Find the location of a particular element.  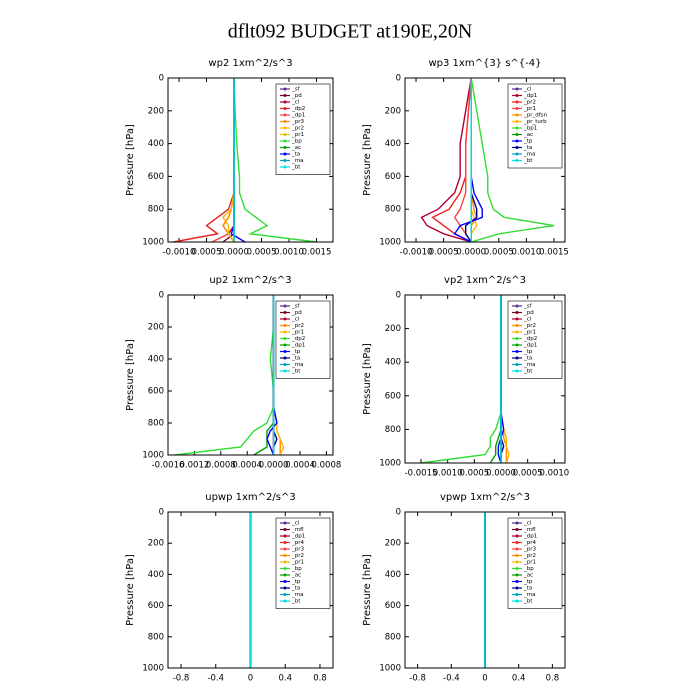

panel-title: wp3 1xm^{3} s^{-4} is located at coordinates (484, 63).